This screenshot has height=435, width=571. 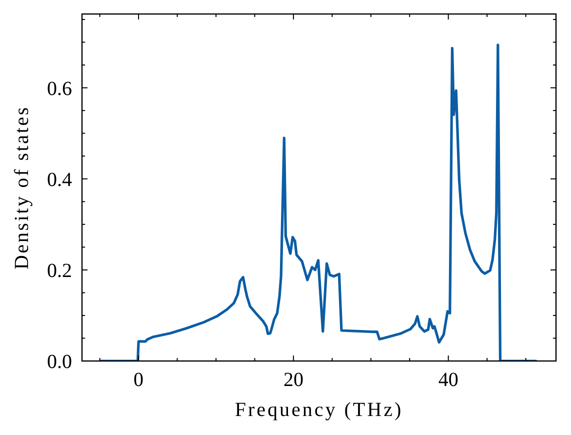 What do you see at coordinates (59, 179) in the screenshot?
I see `y-tick-label: 0.4` at bounding box center [59, 179].